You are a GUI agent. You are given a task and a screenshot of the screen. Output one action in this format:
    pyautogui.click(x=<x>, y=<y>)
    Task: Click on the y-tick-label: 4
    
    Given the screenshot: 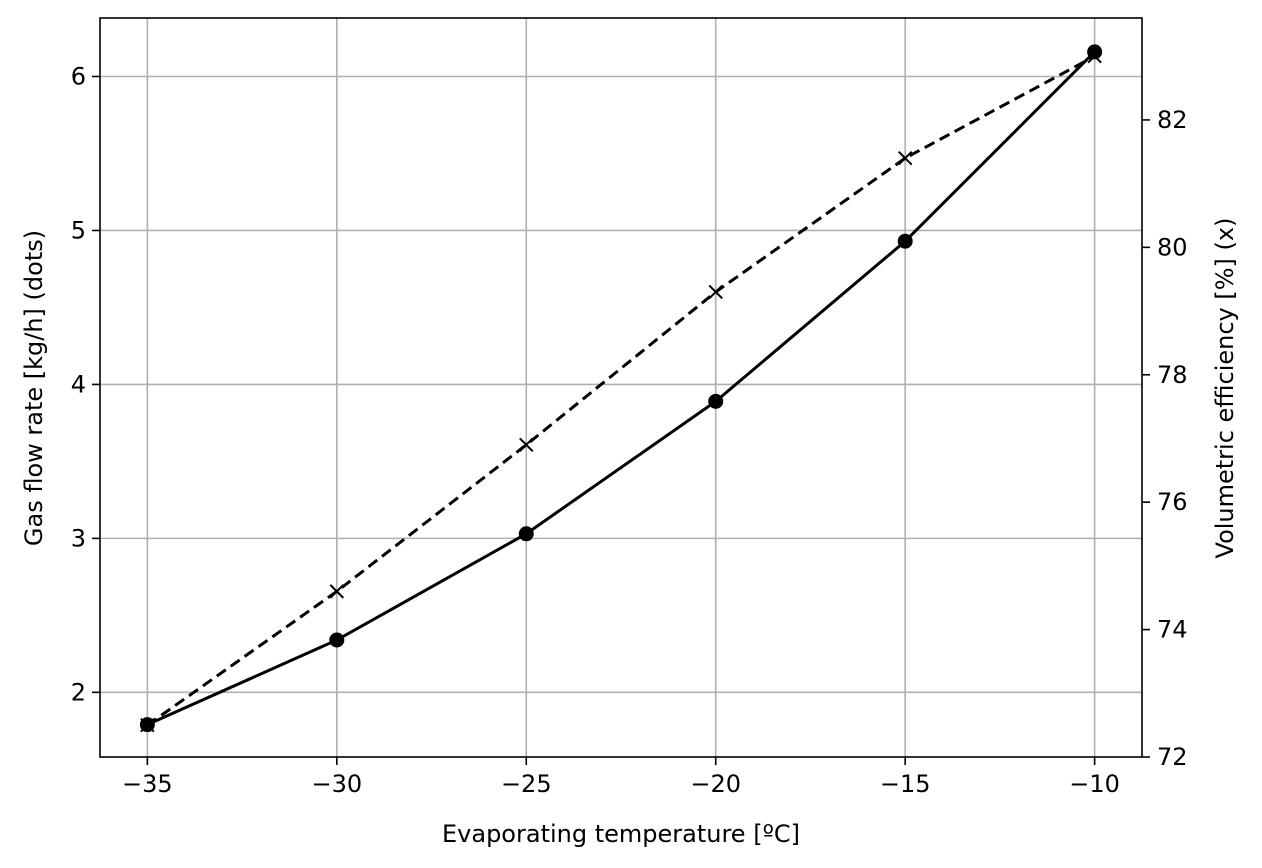 What is the action you would take?
    pyautogui.click(x=78, y=384)
    